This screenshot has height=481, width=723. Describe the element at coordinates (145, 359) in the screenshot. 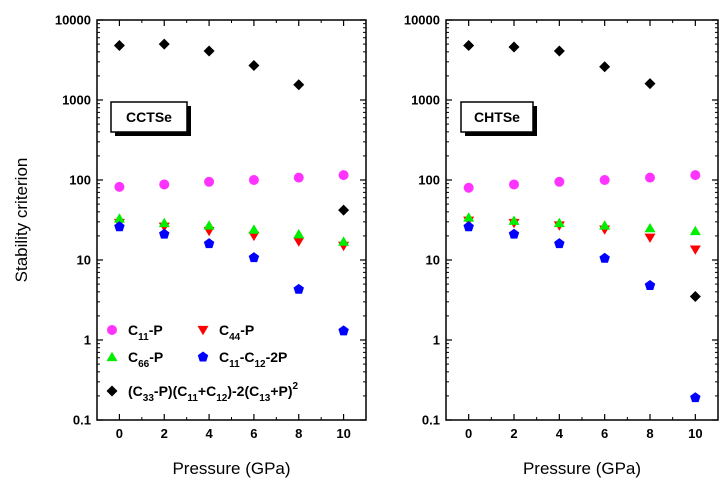

I see `legend-label-c66: C66-P` at that location.